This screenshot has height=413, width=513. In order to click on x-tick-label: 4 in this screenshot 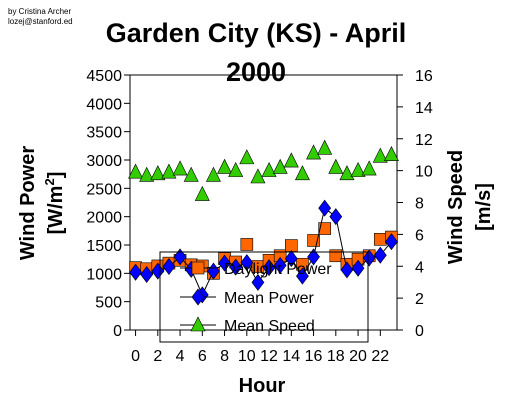, I will do `click(180, 356)`.